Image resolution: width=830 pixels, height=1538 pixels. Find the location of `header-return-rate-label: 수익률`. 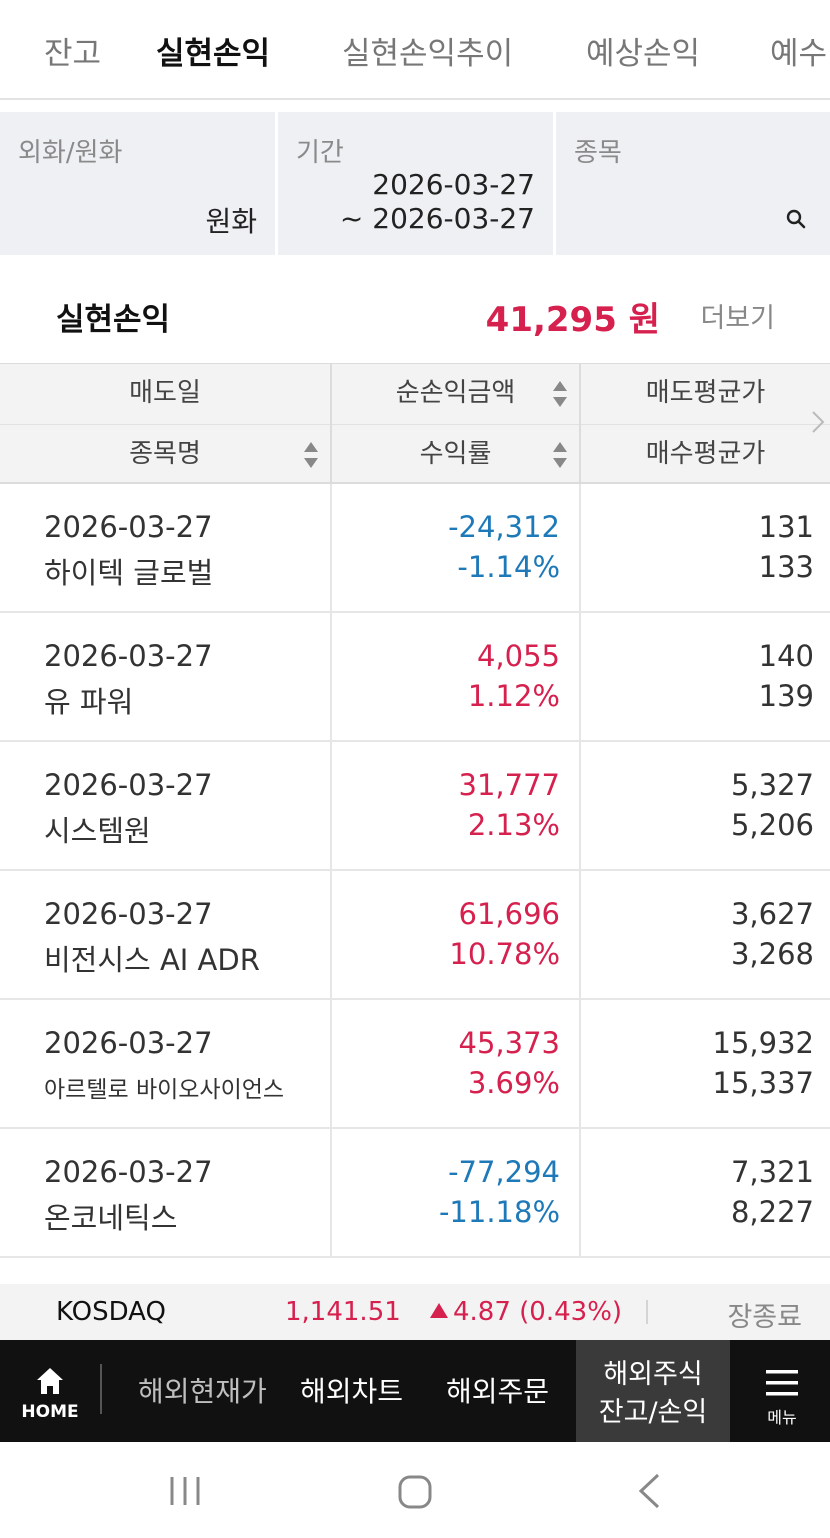

header-return-rate-label: 수익률 is located at coordinates (455, 454).